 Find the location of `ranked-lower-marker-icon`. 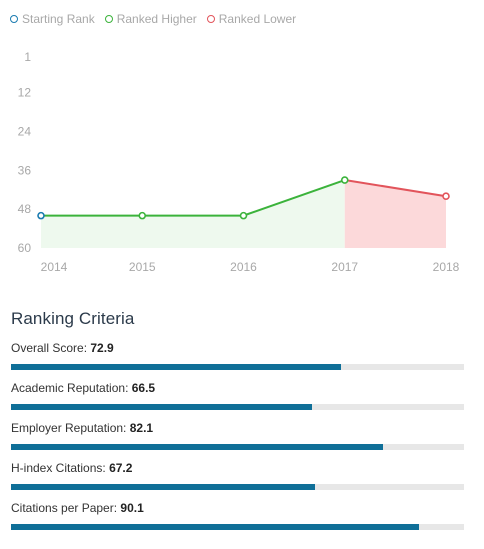

ranked-lower-marker-icon is located at coordinates (210, 19).